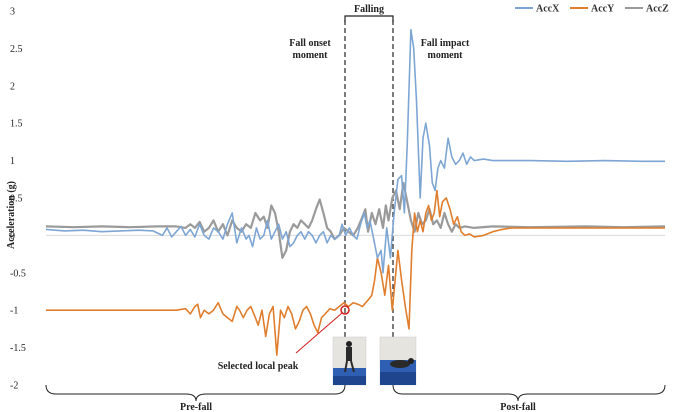 Image resolution: width=675 pixels, height=412 pixels. What do you see at coordinates (369, 18) in the screenshot?
I see `falling-bracket` at bounding box center [369, 18].